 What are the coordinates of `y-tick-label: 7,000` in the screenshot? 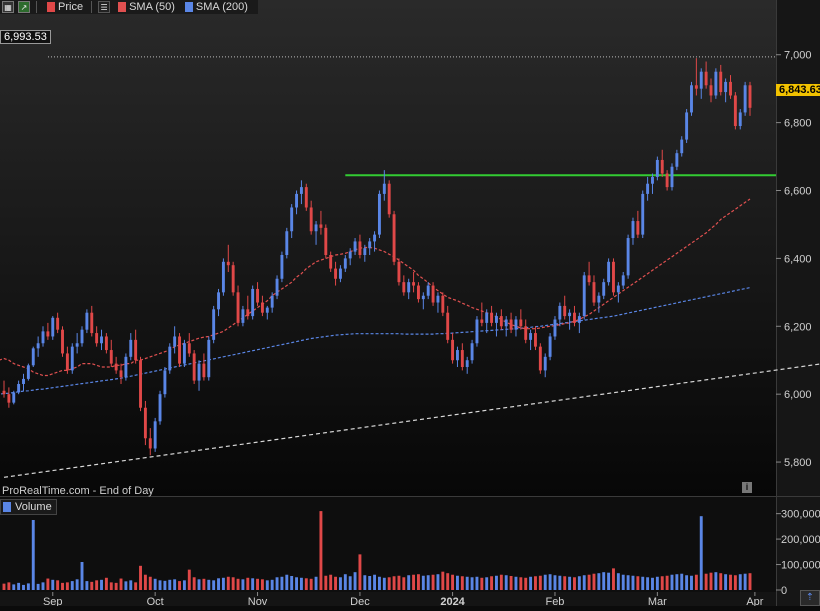 It's located at (798, 56).